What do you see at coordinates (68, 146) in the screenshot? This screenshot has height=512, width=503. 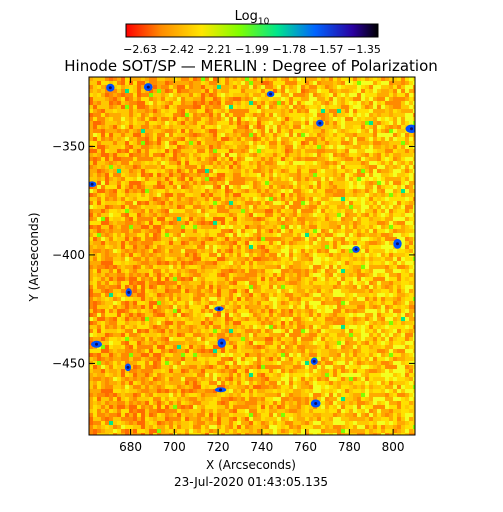 I see `y-tick-label: −350` at bounding box center [68, 146].